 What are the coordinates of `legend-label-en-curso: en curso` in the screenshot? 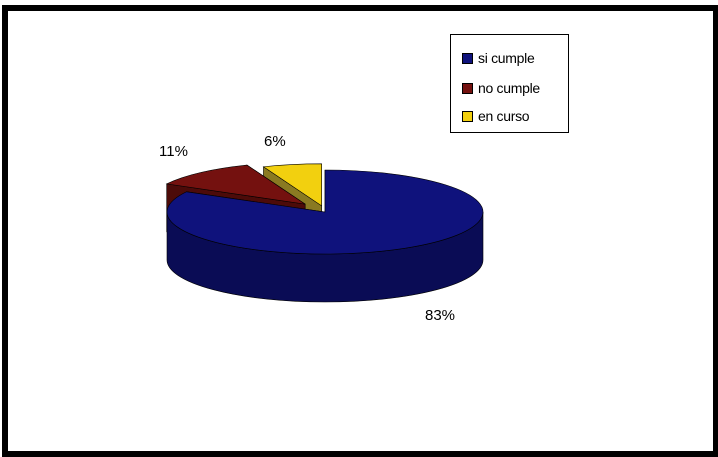 It's located at (504, 116).